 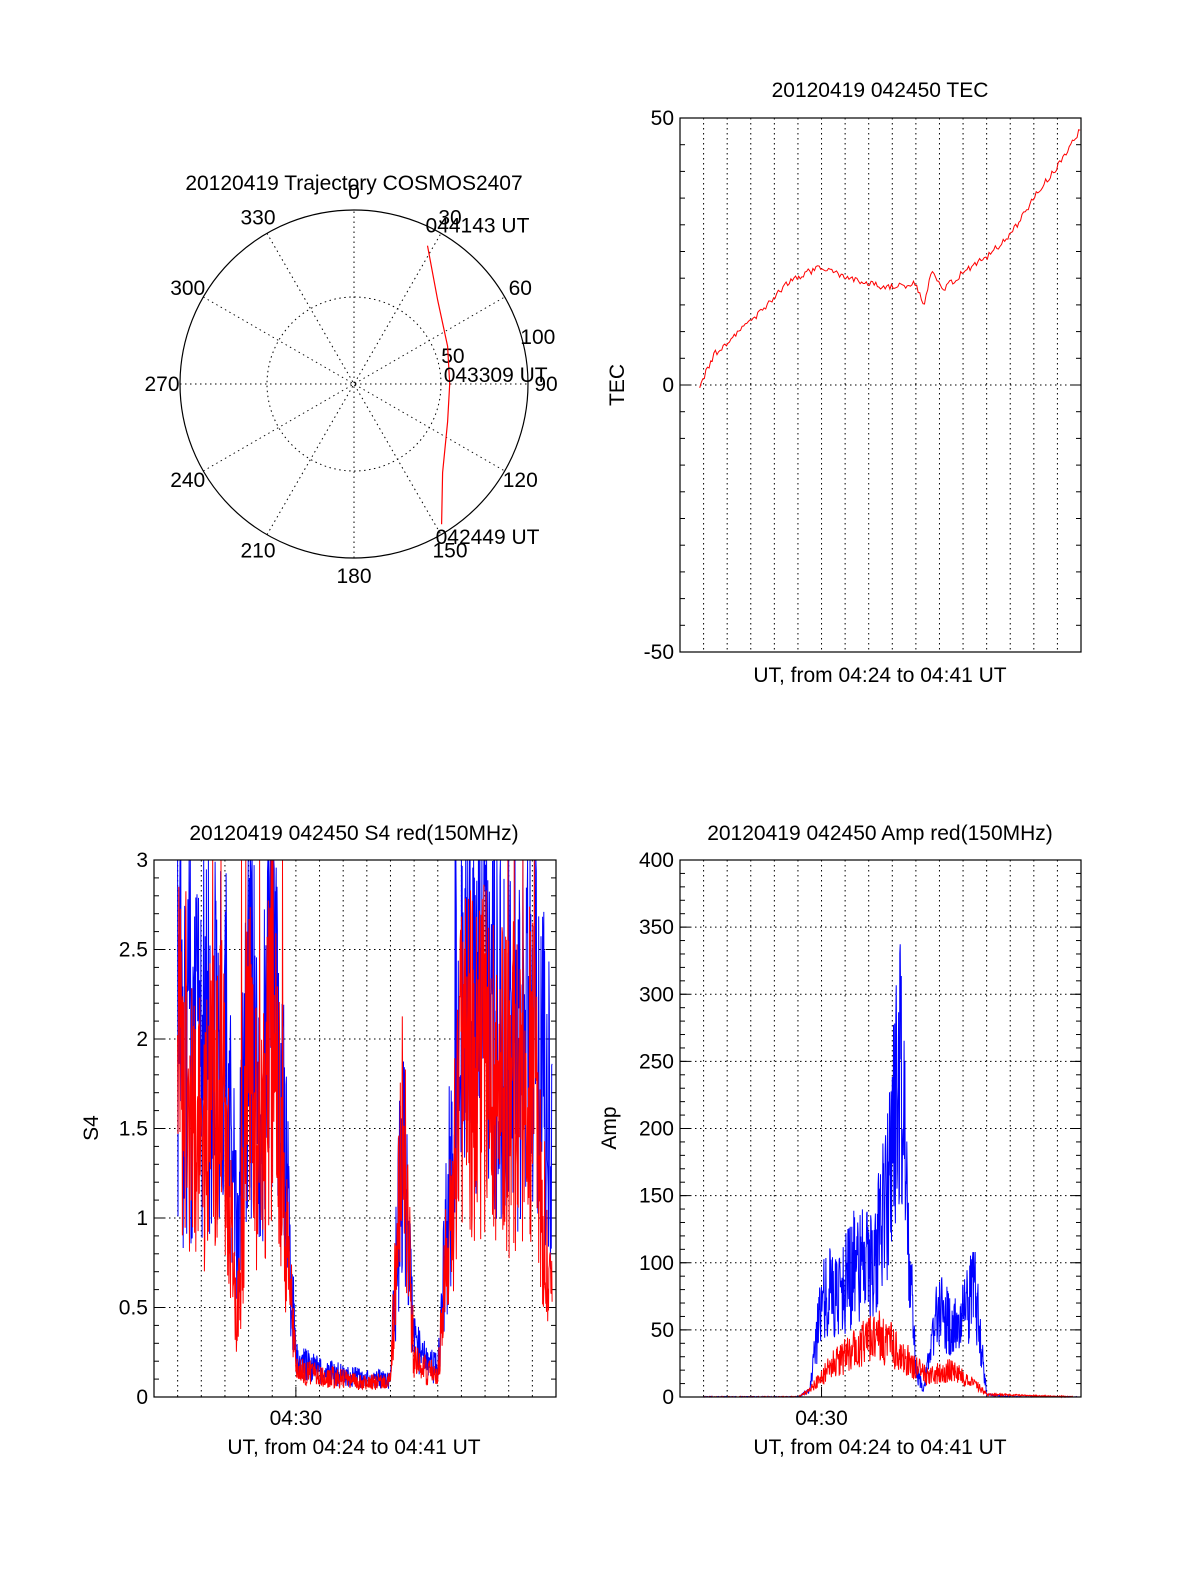 What do you see at coordinates (353, 576) in the screenshot?
I see `polar-angle-label: 180` at bounding box center [353, 576].